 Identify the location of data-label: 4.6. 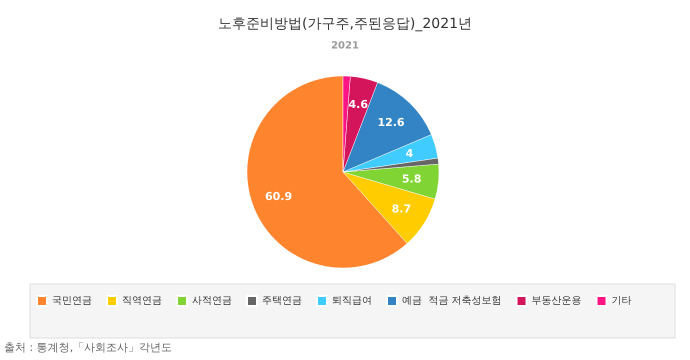
(358, 105).